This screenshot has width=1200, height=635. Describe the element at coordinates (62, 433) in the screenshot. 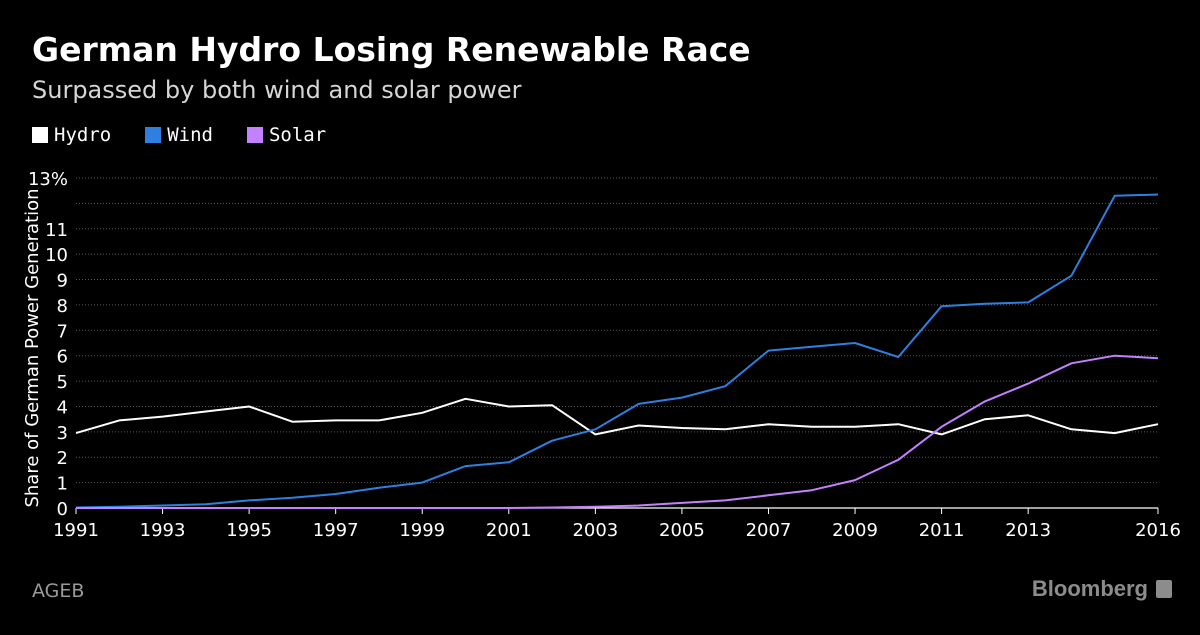

I see `y-tick-label: 3` at that location.